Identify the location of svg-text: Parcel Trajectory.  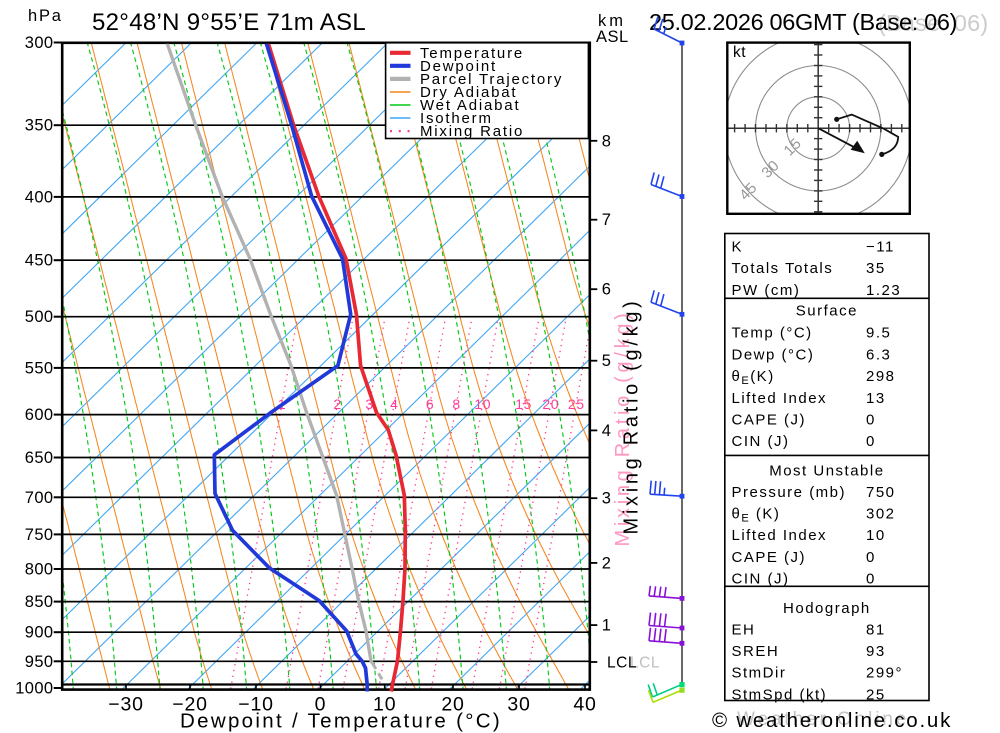
(491, 79).